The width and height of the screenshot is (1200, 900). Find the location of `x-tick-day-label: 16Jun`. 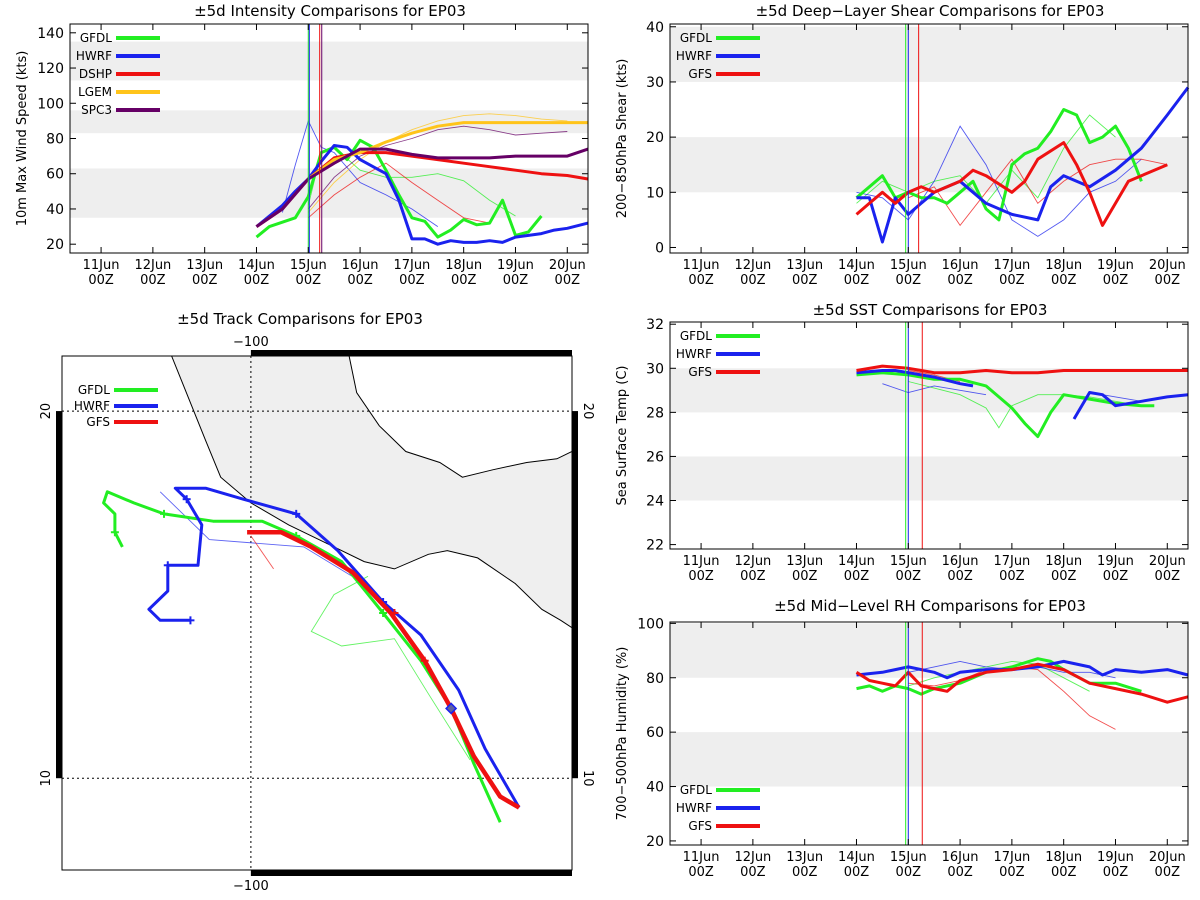

x-tick-day-label: 16Jun is located at coordinates (960, 561).